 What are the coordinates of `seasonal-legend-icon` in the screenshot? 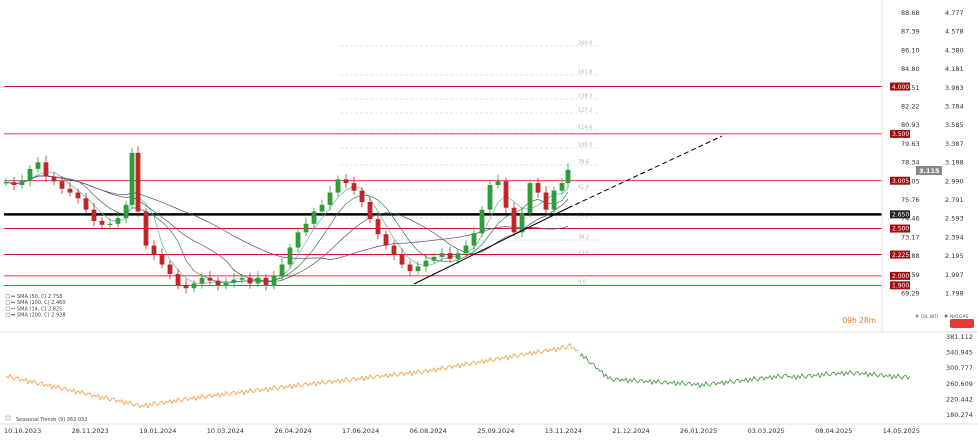 It's located at (8, 418).